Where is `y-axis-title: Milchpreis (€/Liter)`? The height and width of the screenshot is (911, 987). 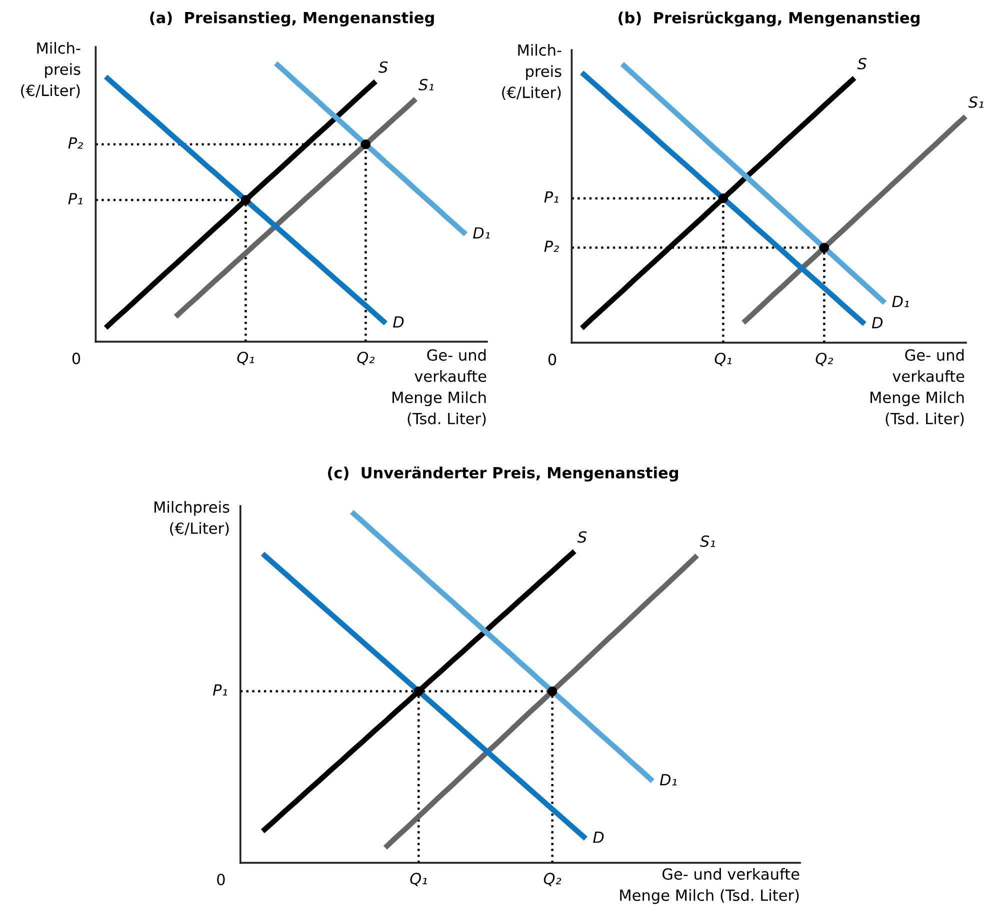 y-axis-title: Milchpreis (€/Liter) is located at coordinates (192, 518).